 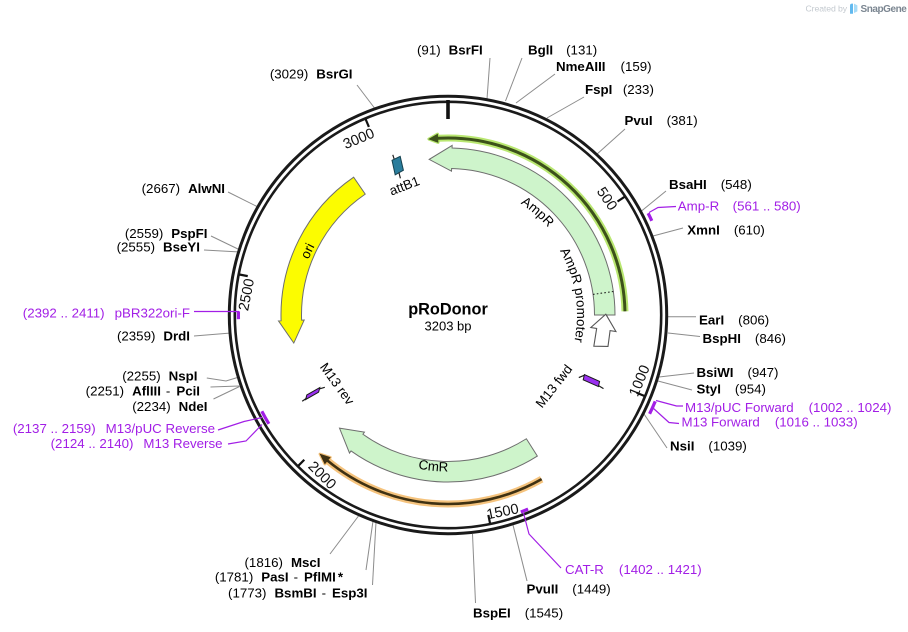 What do you see at coordinates (619, 89) in the screenshot?
I see `svg-text:FspI(233): FspI (233)` at bounding box center [619, 89].